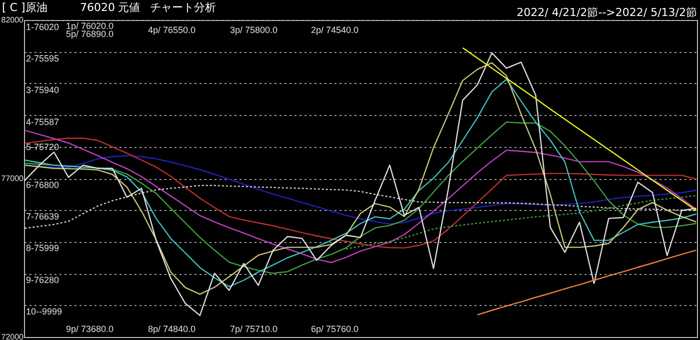  What do you see at coordinates (43, 248) in the screenshot?
I see `annotation: 8-75999` at bounding box center [43, 248].